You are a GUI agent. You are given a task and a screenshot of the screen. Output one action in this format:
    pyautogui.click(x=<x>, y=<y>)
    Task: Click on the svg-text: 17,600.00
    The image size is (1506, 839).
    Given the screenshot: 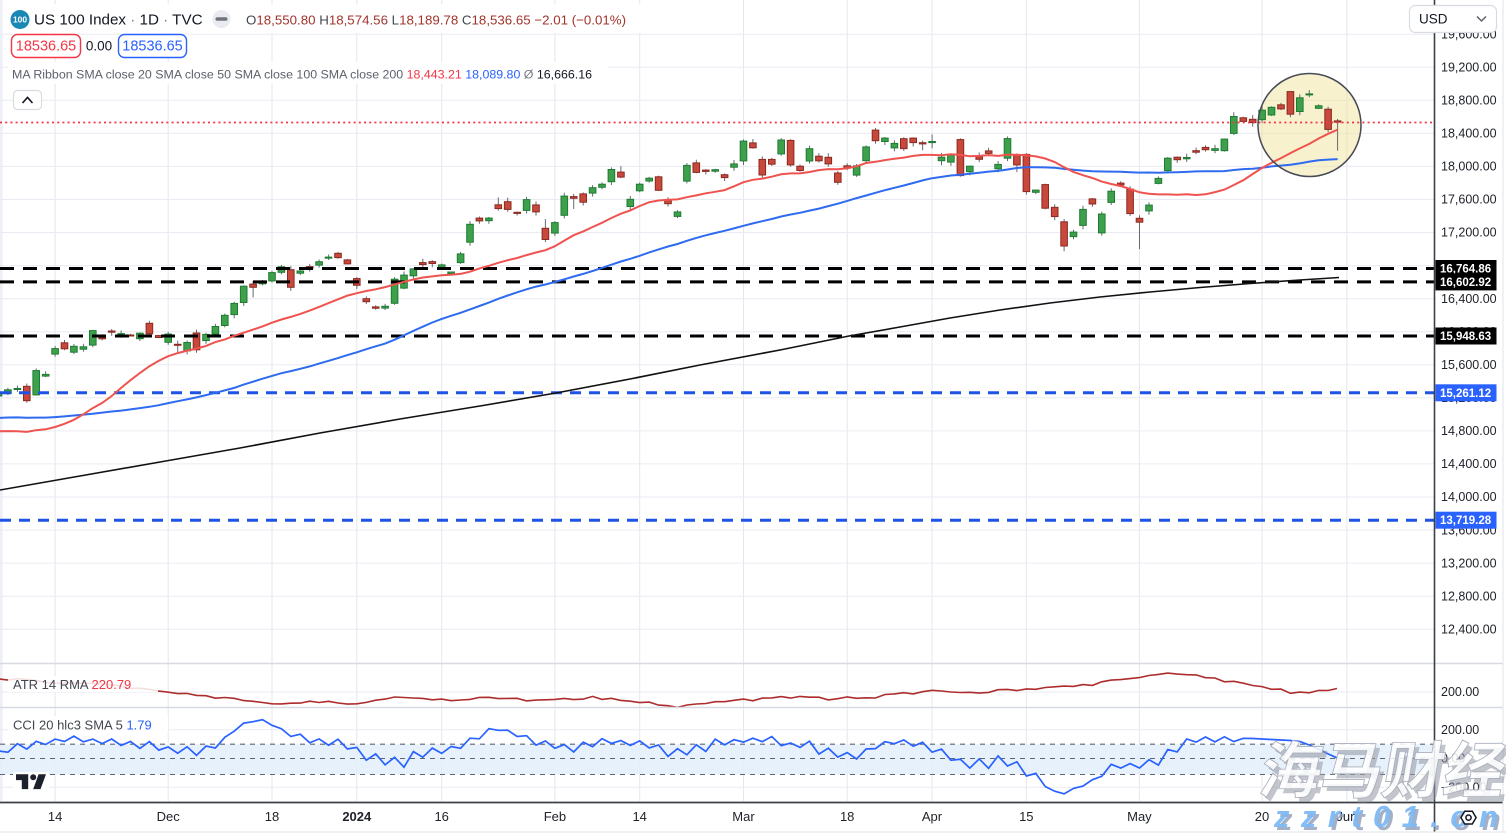 What is the action you would take?
    pyautogui.click(x=1469, y=200)
    